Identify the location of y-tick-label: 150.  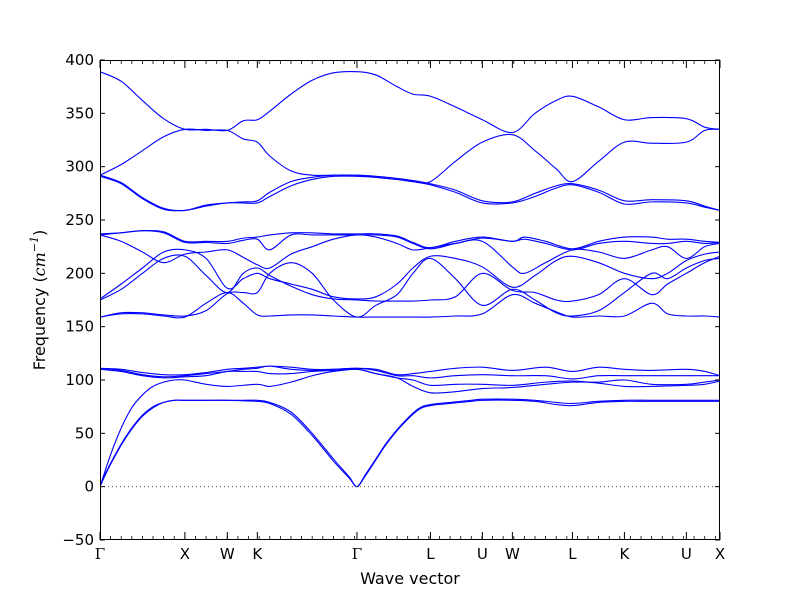
(79, 327).